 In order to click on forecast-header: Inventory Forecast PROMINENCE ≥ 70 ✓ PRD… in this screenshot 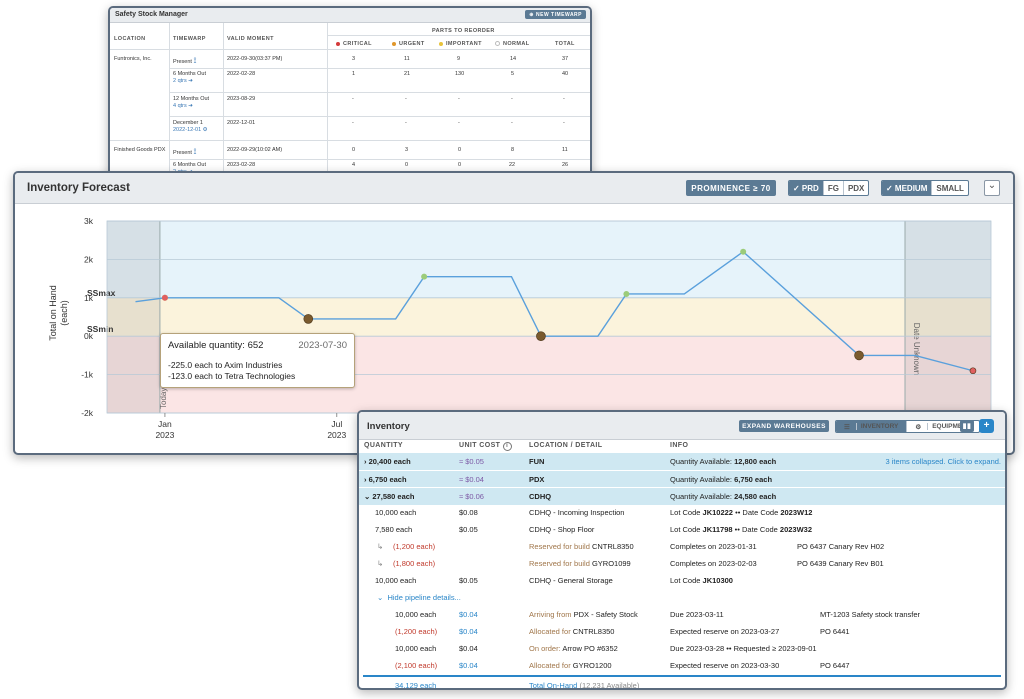, I will do `click(514, 188)`.